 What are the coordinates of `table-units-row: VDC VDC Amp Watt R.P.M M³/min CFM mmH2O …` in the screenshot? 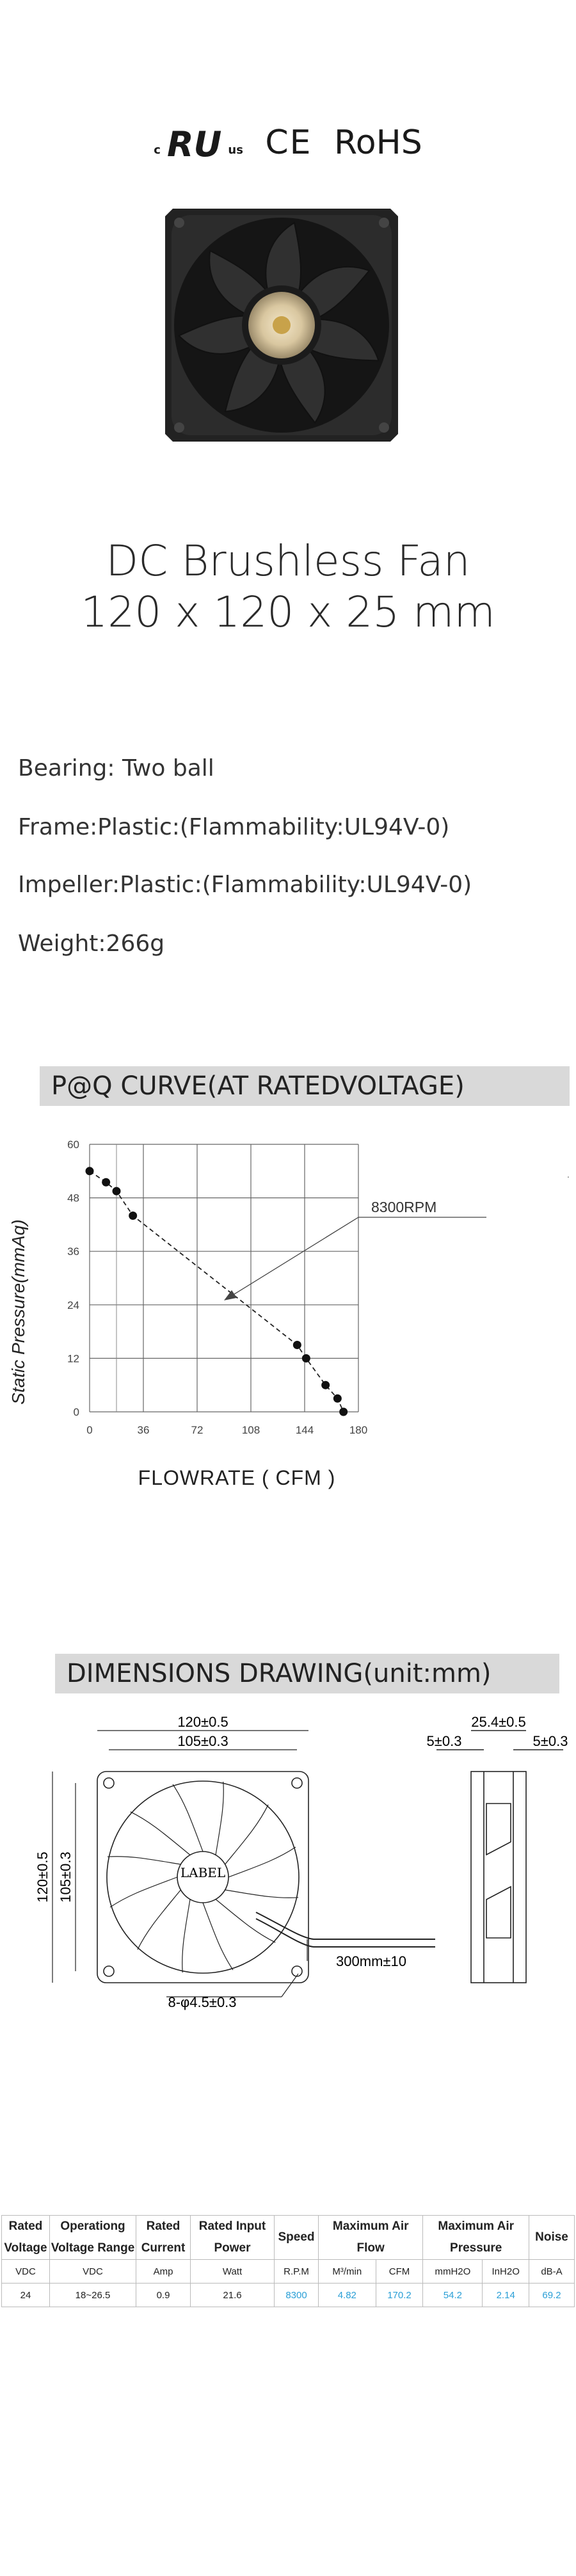 It's located at (288, 2271).